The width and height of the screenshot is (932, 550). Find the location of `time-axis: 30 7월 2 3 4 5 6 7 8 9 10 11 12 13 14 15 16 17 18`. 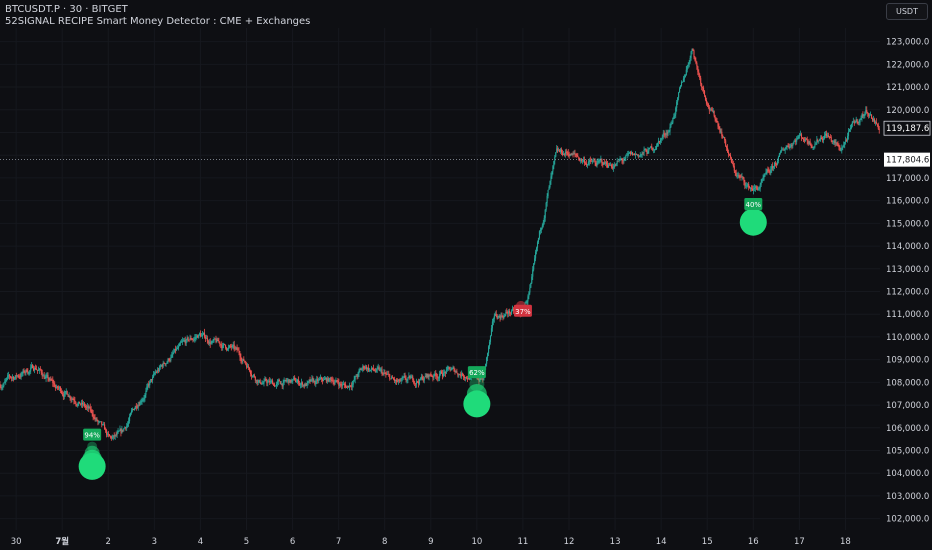

time-axis: 30 7월 2 3 4 5 6 7 8 9 10 11 12 13 14 15 16 17 18 is located at coordinates (431, 541).